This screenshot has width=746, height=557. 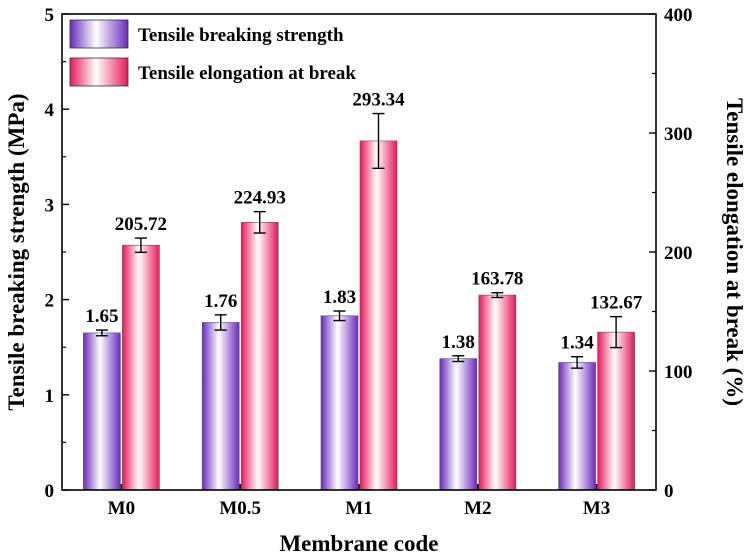 What do you see at coordinates (378, 315) in the screenshot?
I see `bar-elongation-M1` at bounding box center [378, 315].